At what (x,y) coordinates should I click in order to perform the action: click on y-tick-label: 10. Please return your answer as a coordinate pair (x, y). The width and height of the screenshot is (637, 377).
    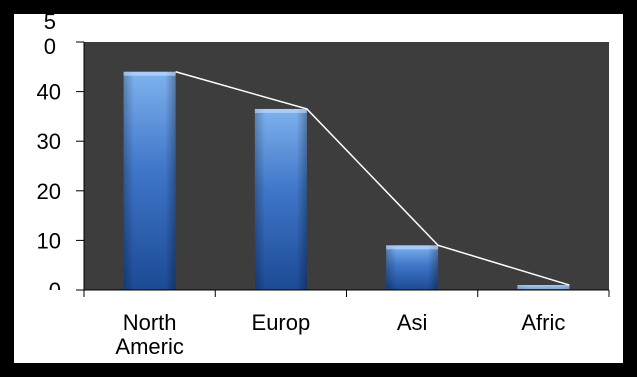
    Looking at the image, I should click on (49, 240).